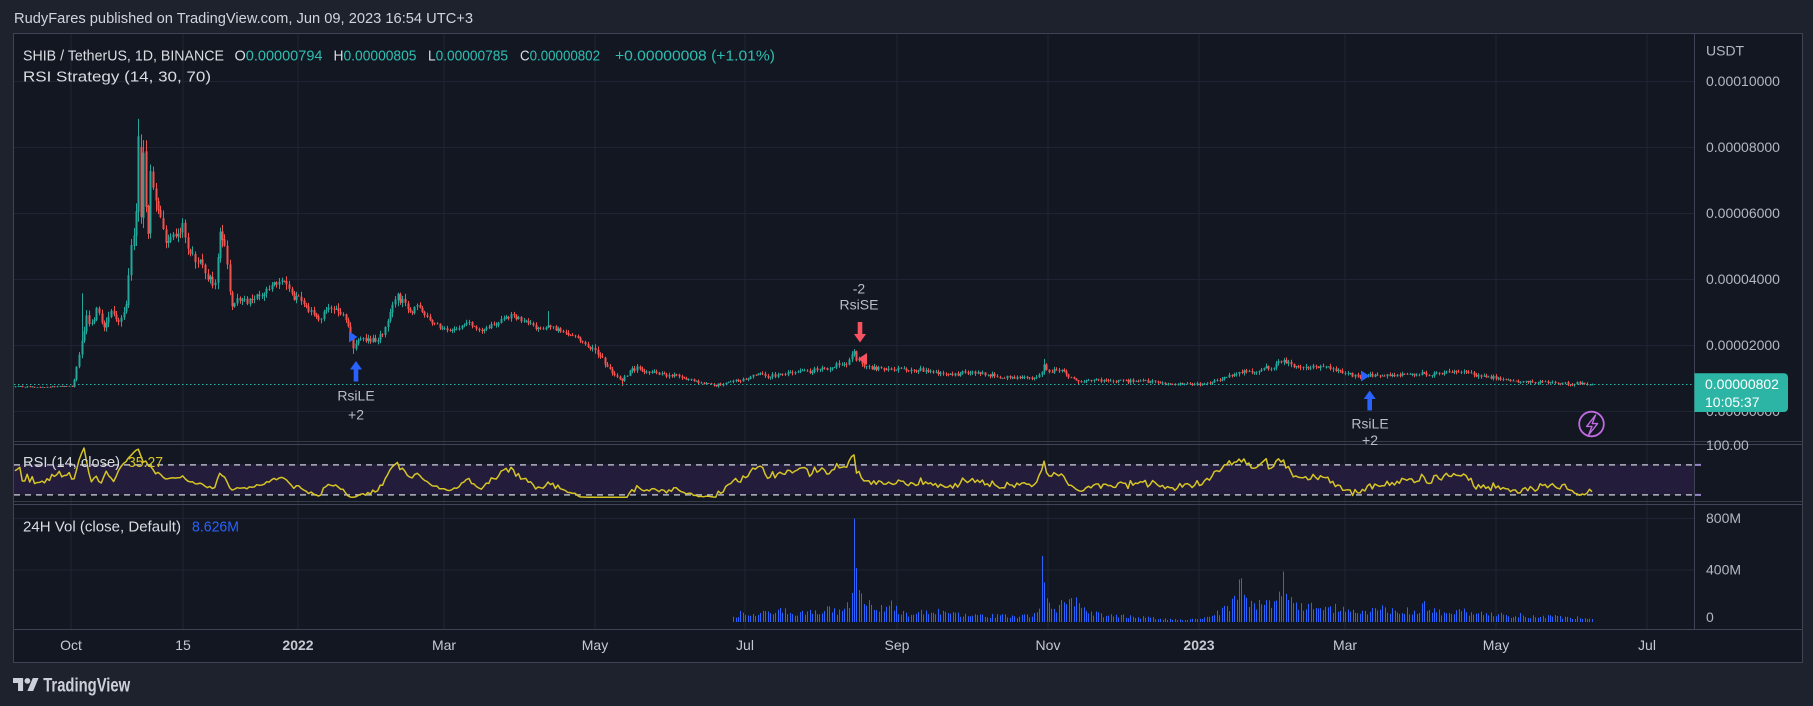 The width and height of the screenshot is (1813, 706). I want to click on svg-text: 0.00008000, so click(1743, 147).